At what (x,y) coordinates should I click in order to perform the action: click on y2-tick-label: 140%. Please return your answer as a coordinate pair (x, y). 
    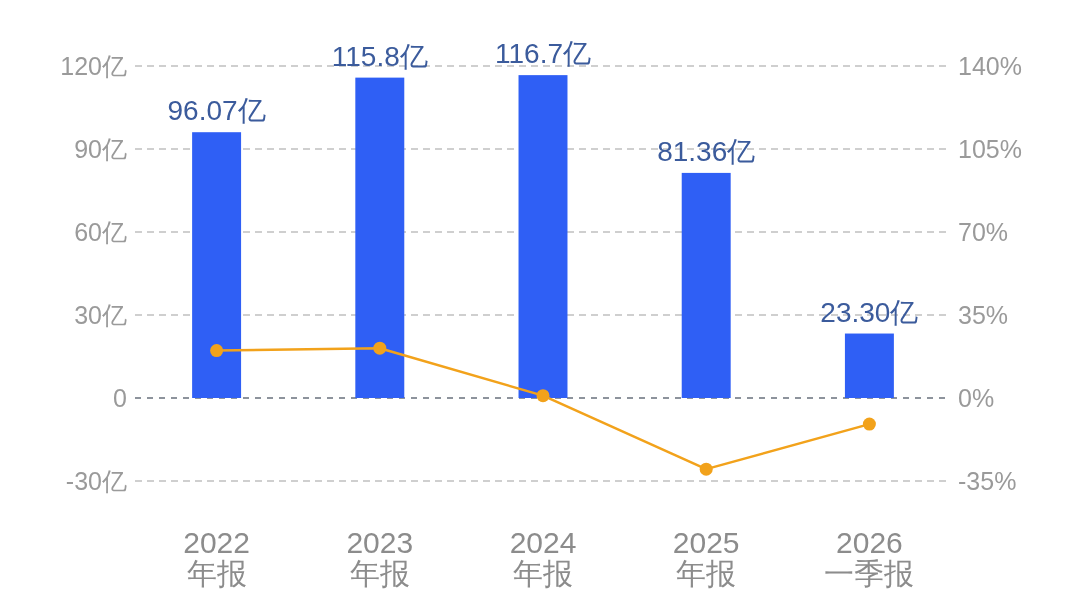
    Looking at the image, I should click on (990, 66).